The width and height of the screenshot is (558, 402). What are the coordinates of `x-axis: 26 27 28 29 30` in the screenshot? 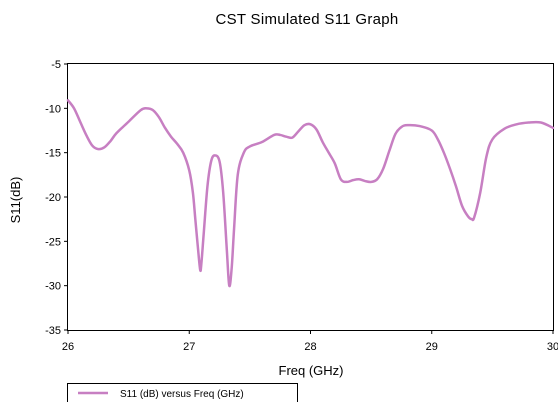 It's located at (310, 341).